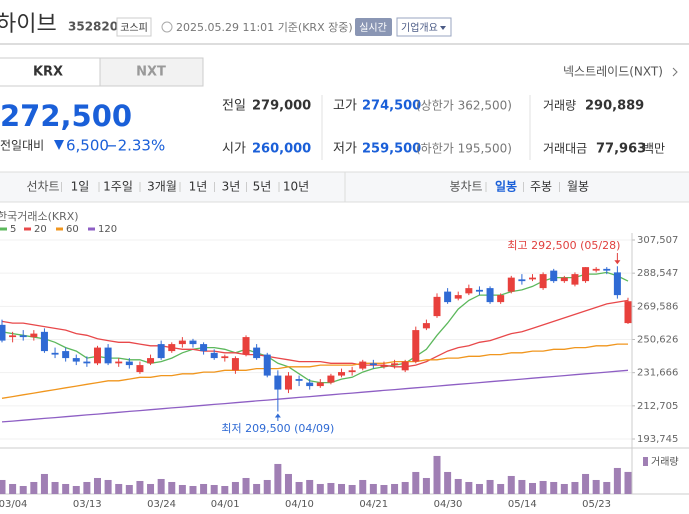 The width and height of the screenshot is (689, 514). I want to click on x-tick-label: 05/23, so click(596, 504).